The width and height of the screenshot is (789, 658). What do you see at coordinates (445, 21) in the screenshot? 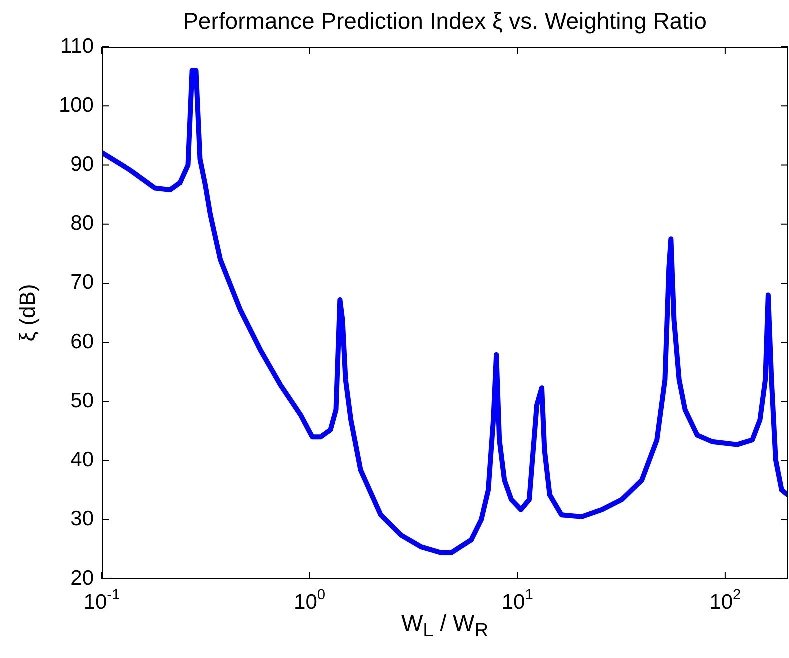
I see `chart-title: Performance Prediction Index ξ vs. Weighting Ratio` at bounding box center [445, 21].